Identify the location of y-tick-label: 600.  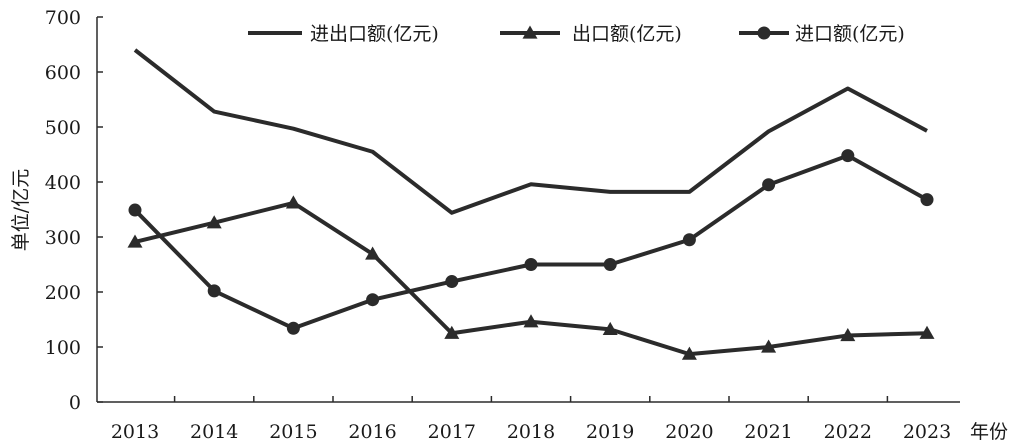
(63, 73).